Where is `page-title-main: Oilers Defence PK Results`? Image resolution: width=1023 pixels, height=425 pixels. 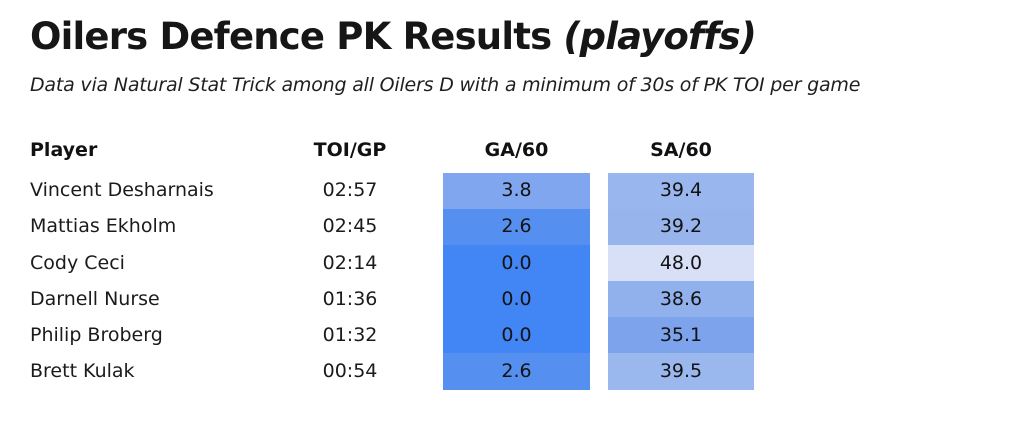 page-title-main: Oilers Defence PK Results is located at coordinates (297, 36).